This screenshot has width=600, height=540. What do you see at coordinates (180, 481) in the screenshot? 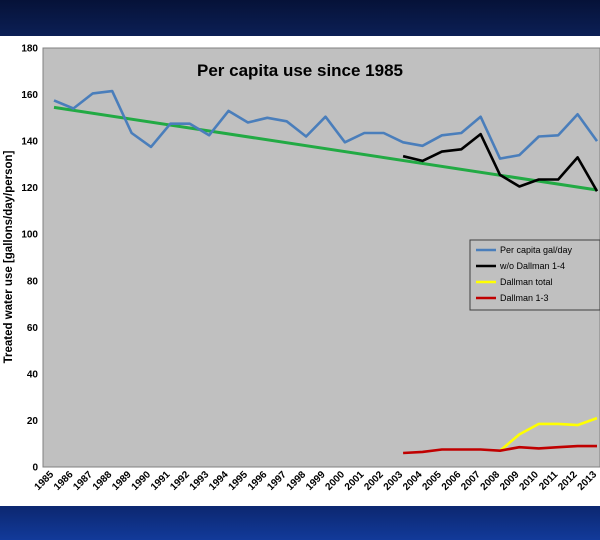
I see `x-tick-label: 1992` at bounding box center [180, 481].